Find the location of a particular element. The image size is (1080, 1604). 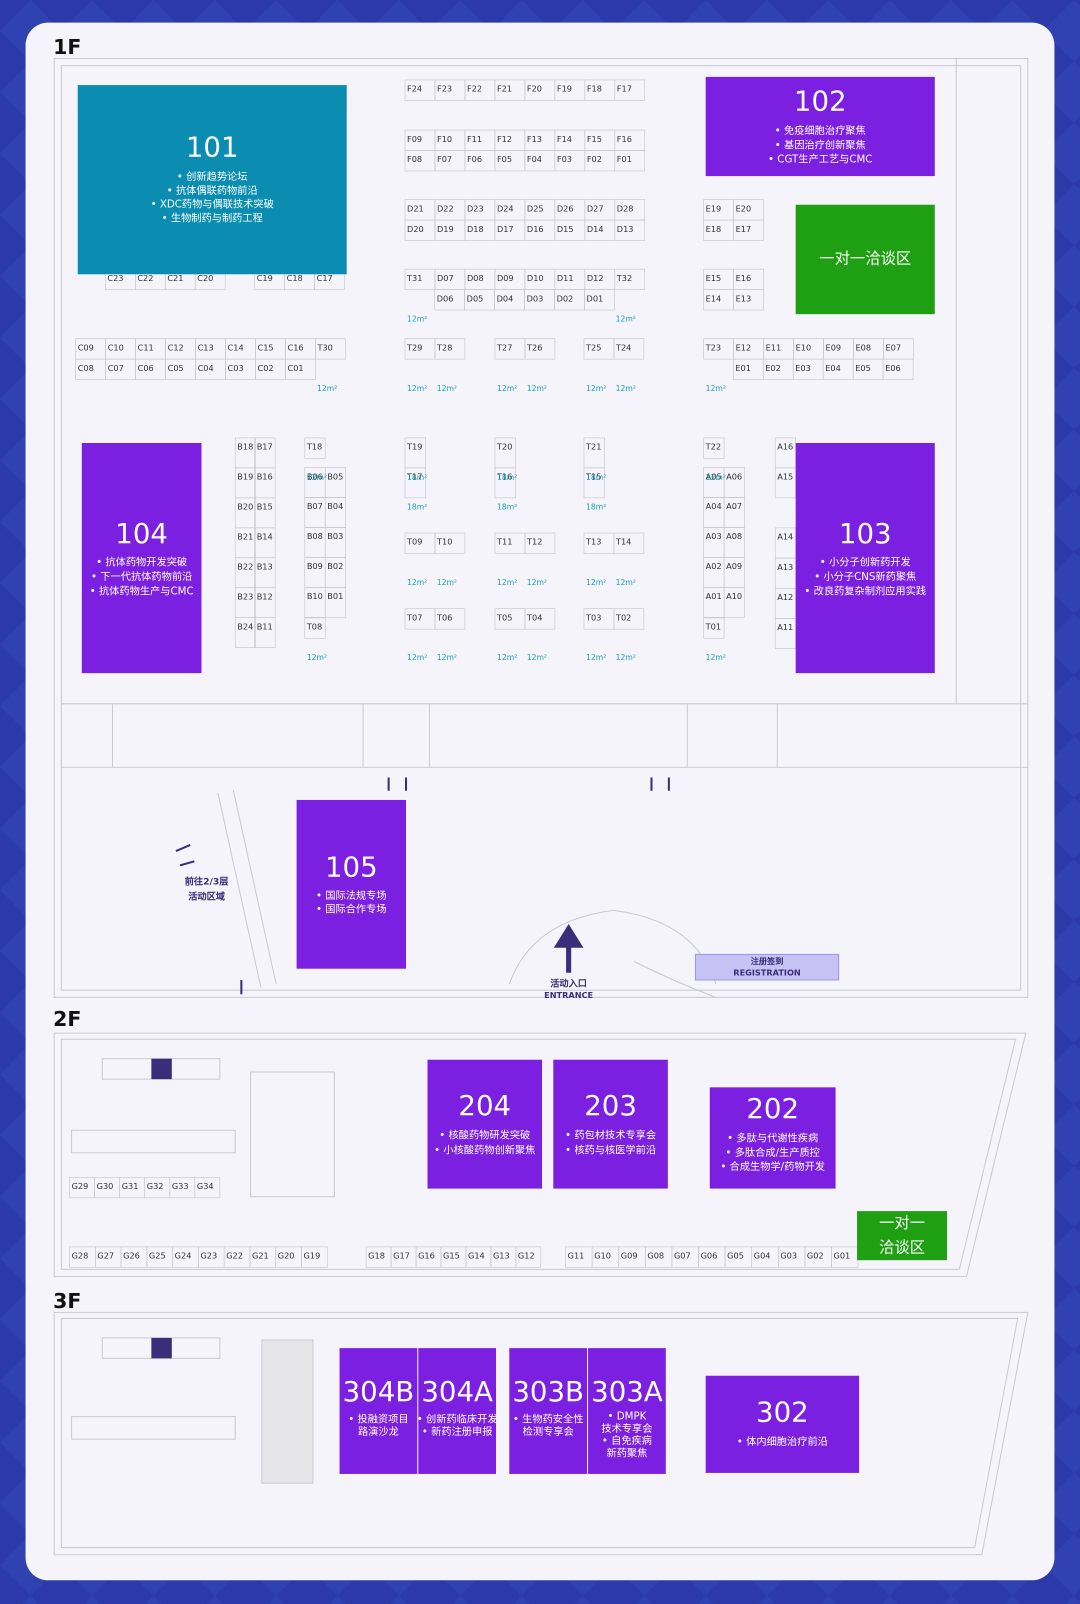

booth-label: B05 is located at coordinates (335, 476).